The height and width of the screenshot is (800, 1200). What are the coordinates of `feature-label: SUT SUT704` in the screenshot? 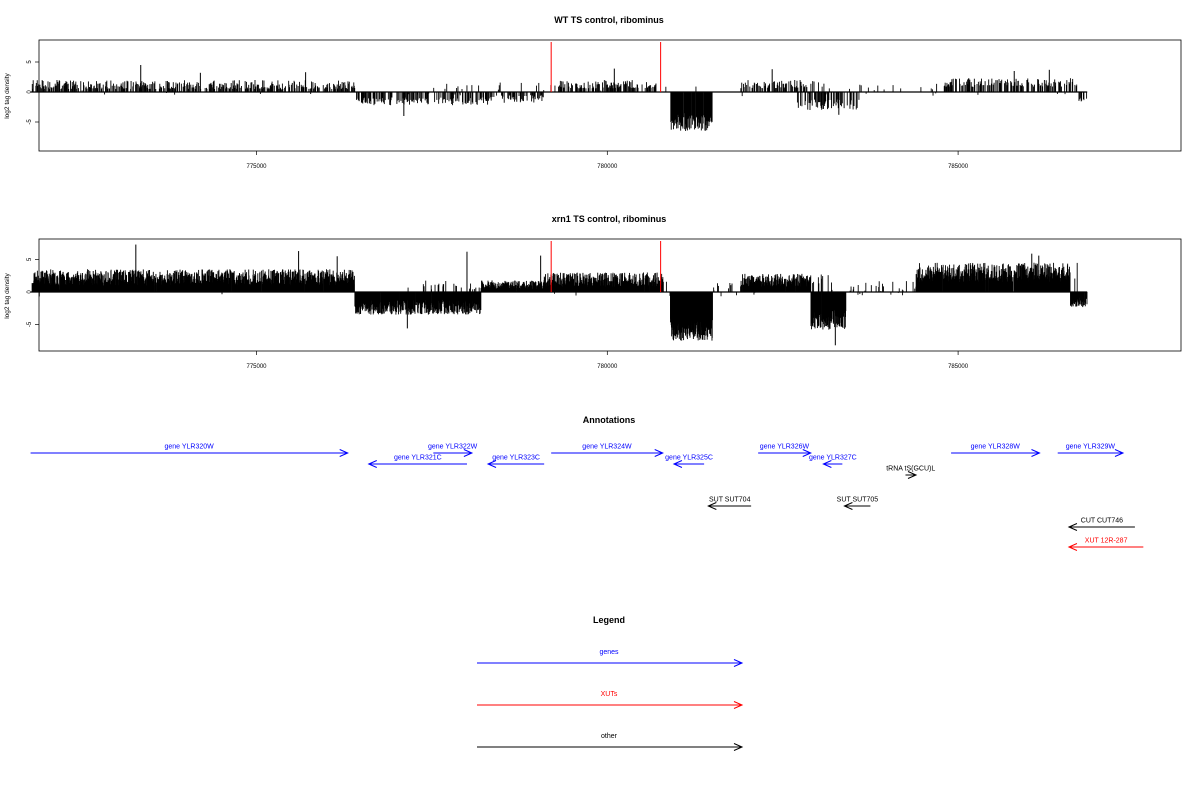 It's located at (730, 500).